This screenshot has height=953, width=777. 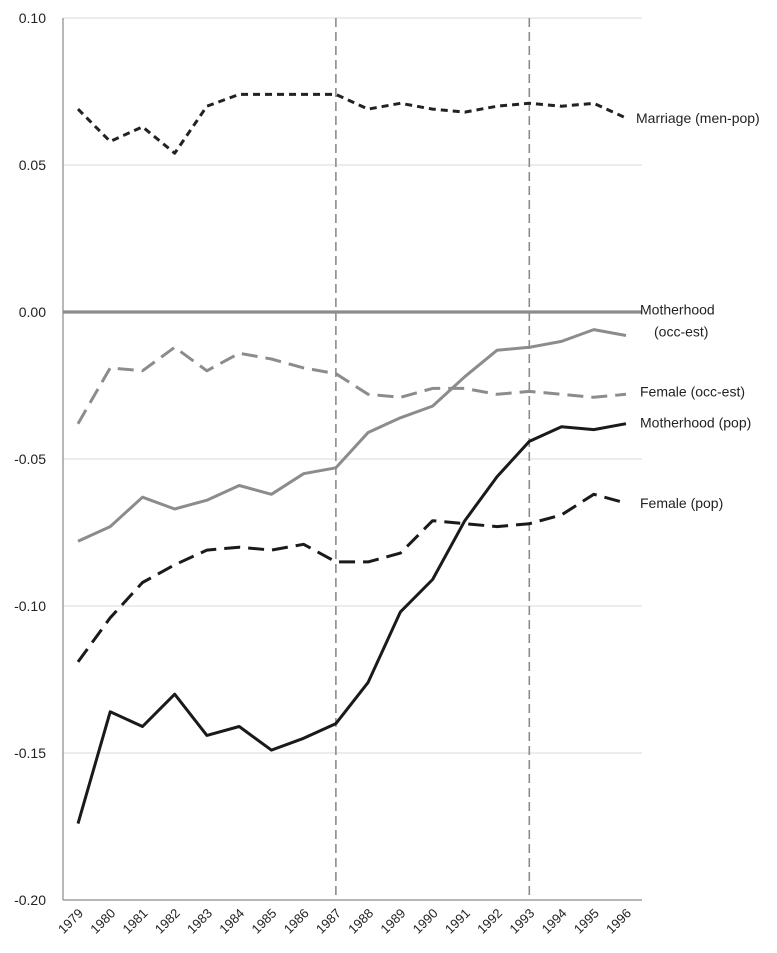 I want to click on series-label: Motherhood, so click(x=677, y=310).